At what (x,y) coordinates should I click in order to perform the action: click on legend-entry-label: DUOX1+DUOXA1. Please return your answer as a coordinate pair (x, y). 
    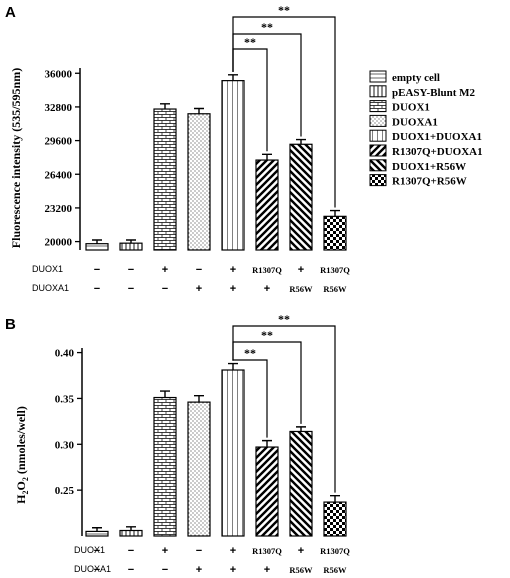
    Looking at the image, I should click on (437, 137).